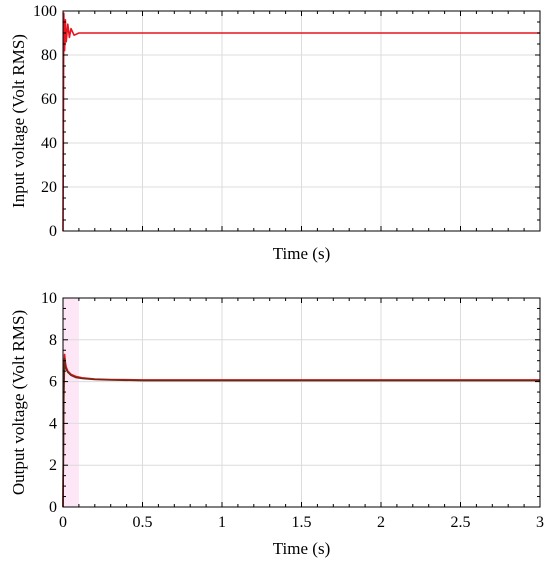 The height and width of the screenshot is (562, 550). I want to click on input-y-tick-label: 80, so click(49, 55).